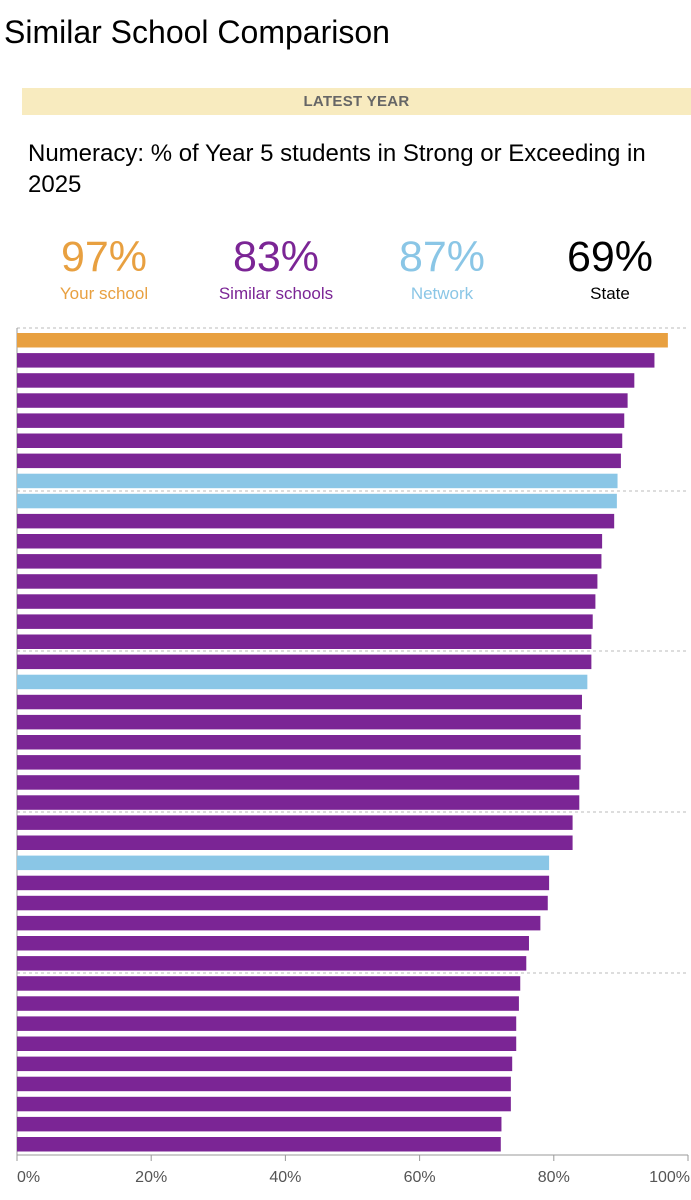  Describe the element at coordinates (442, 257) in the screenshot. I see `kpi-network-value: 87%` at that location.